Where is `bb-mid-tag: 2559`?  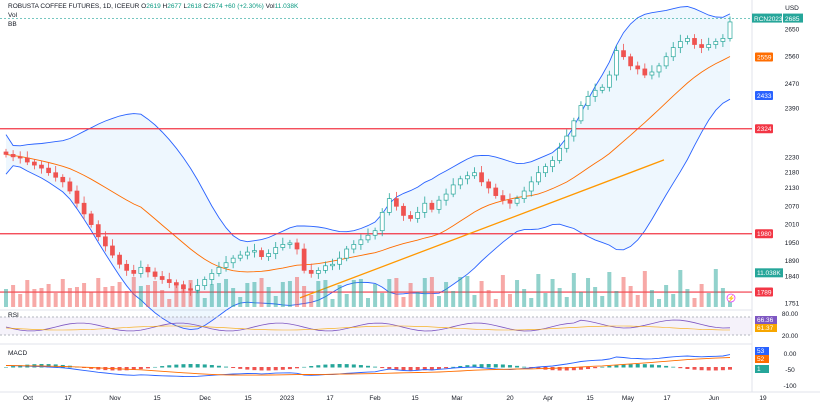 bb-mid-tag: 2559 is located at coordinates (764, 57).